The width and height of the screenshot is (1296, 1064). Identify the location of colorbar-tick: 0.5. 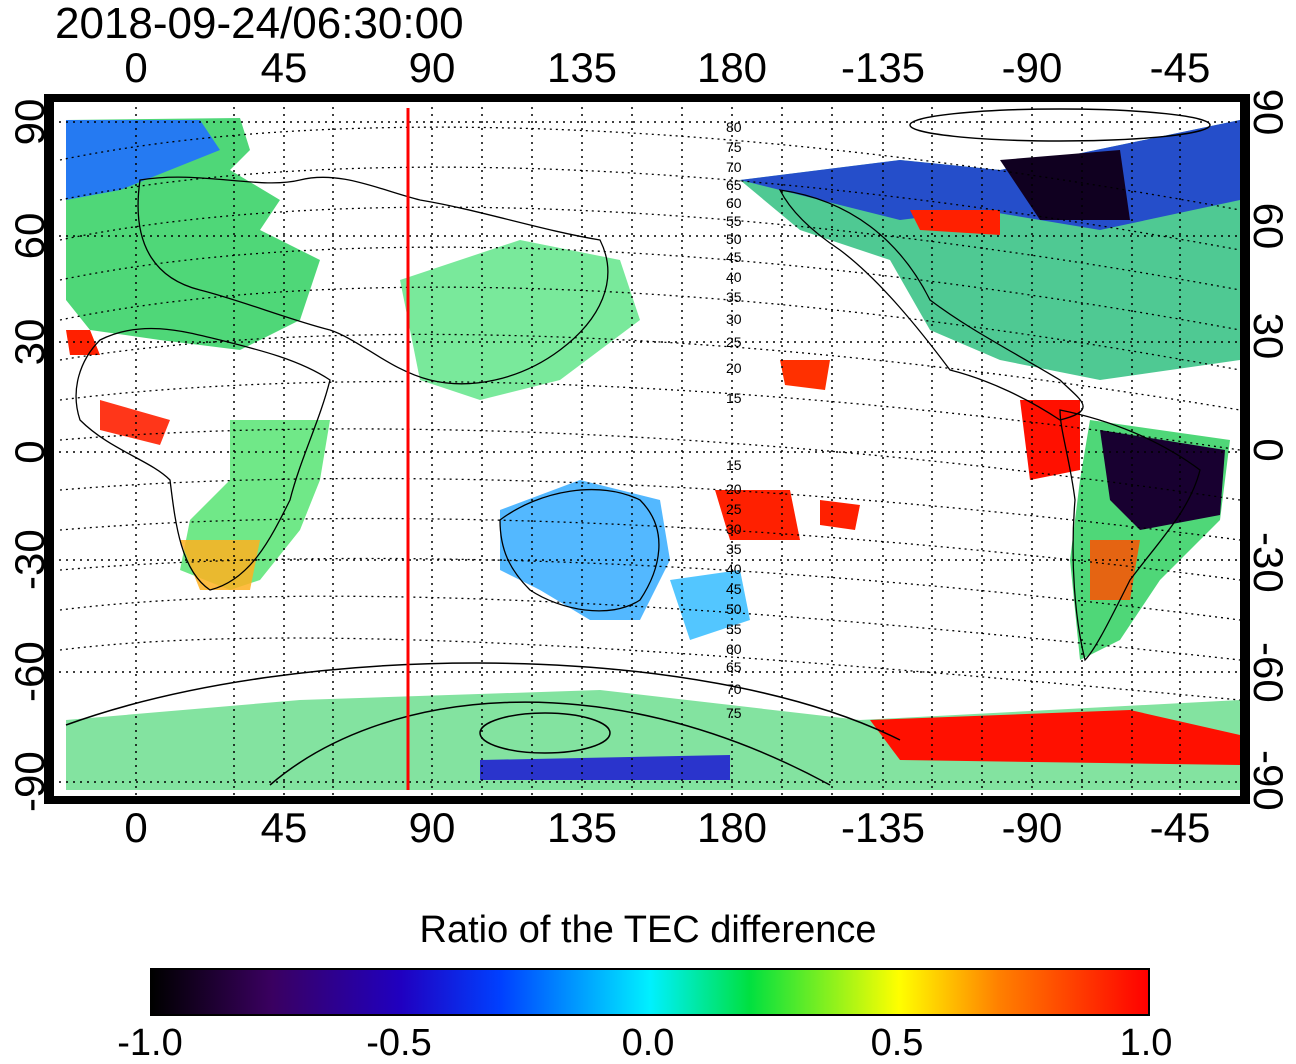
(897, 1043).